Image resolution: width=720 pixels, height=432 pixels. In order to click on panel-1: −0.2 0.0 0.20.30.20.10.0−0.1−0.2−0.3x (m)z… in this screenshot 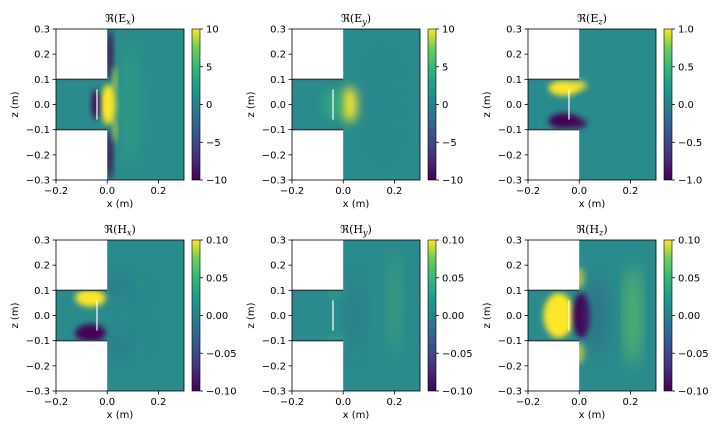, I will do `click(118, 111)`.